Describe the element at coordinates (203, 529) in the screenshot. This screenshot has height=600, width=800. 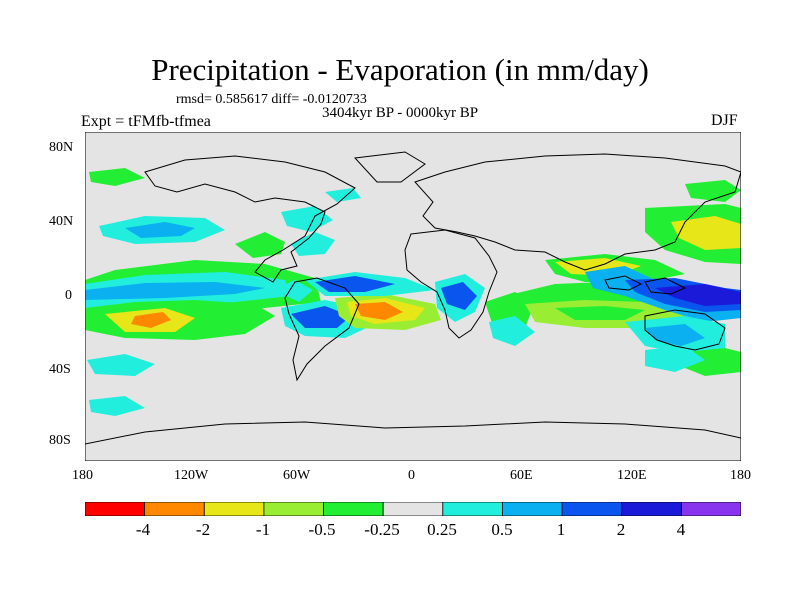
I see `colorbar-label: -2` at that location.